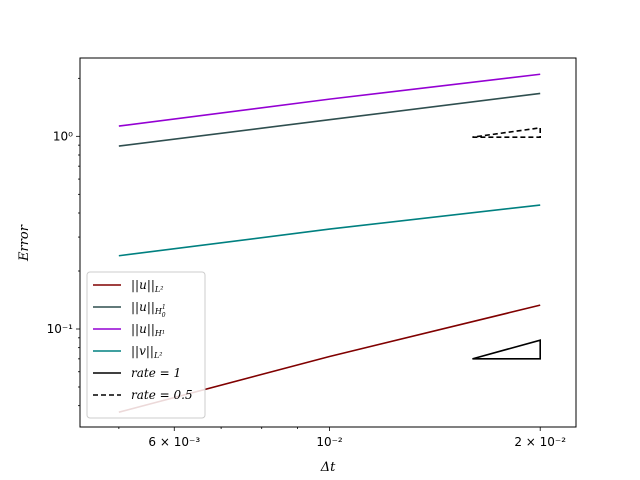  What do you see at coordinates (147, 286) in the screenshot?
I see `legend-label-0: ||u||L²` at bounding box center [147, 286].